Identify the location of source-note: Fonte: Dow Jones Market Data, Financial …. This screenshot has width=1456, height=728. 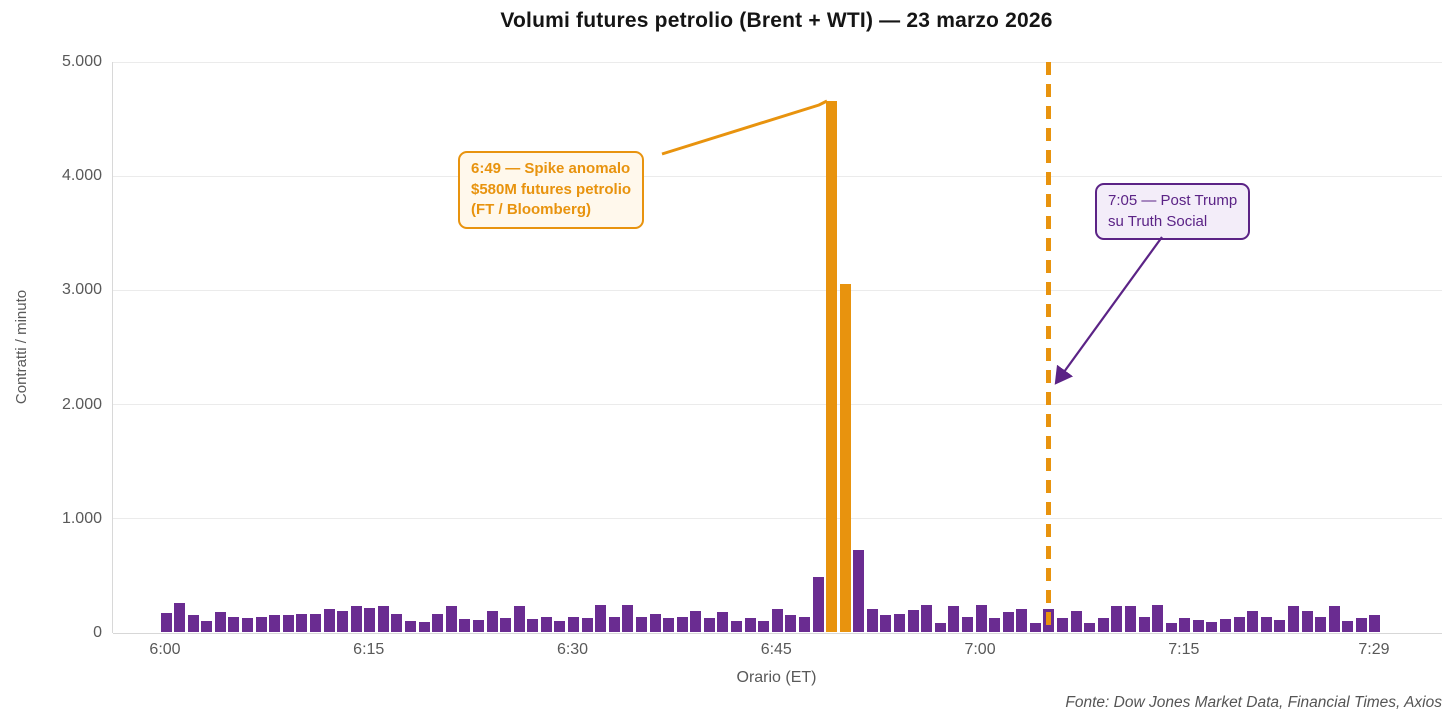
(1253, 702).